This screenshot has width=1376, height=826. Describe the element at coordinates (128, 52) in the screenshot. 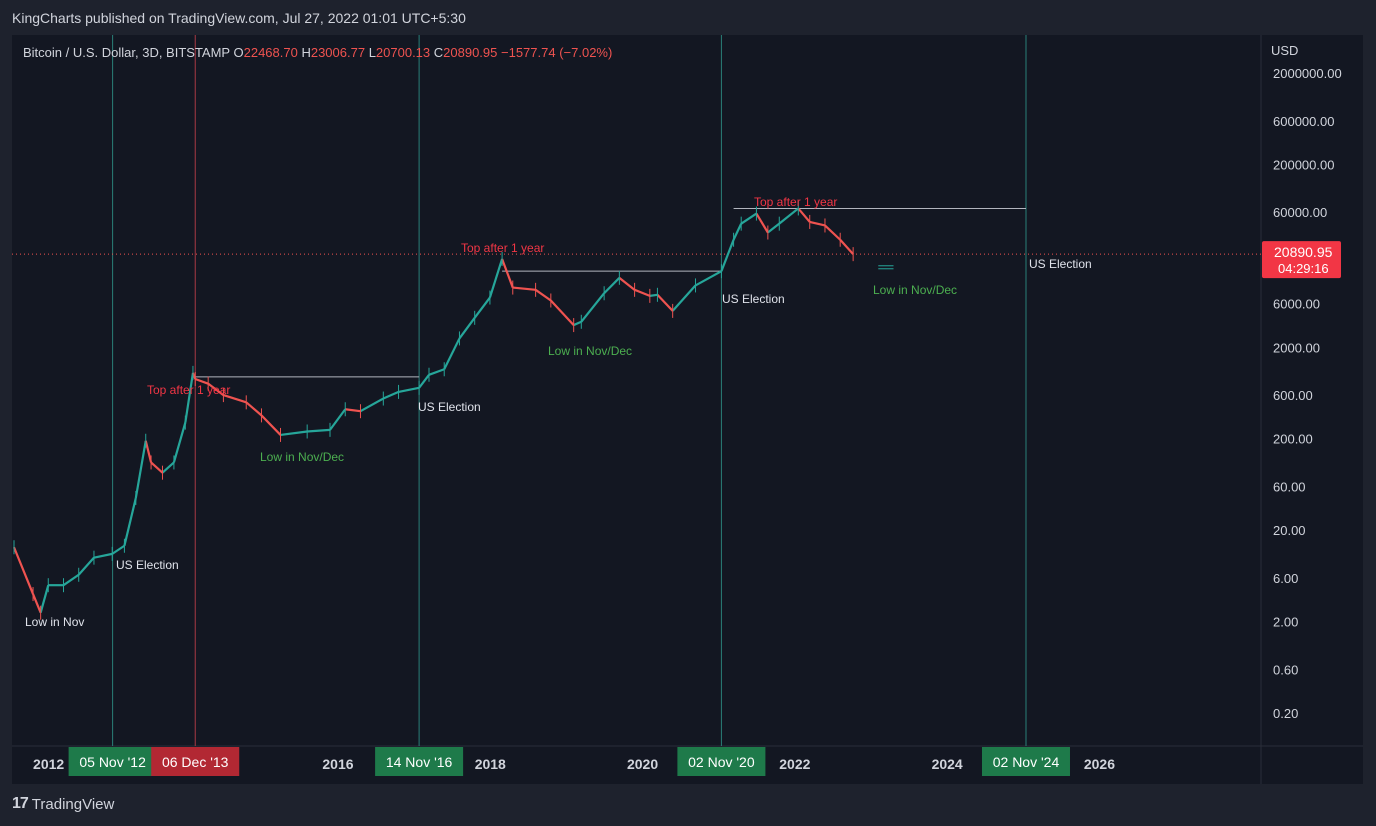

I see `legend-part: Bitcoin / U.S. Dollar, 3D, BITSTAMP` at that location.